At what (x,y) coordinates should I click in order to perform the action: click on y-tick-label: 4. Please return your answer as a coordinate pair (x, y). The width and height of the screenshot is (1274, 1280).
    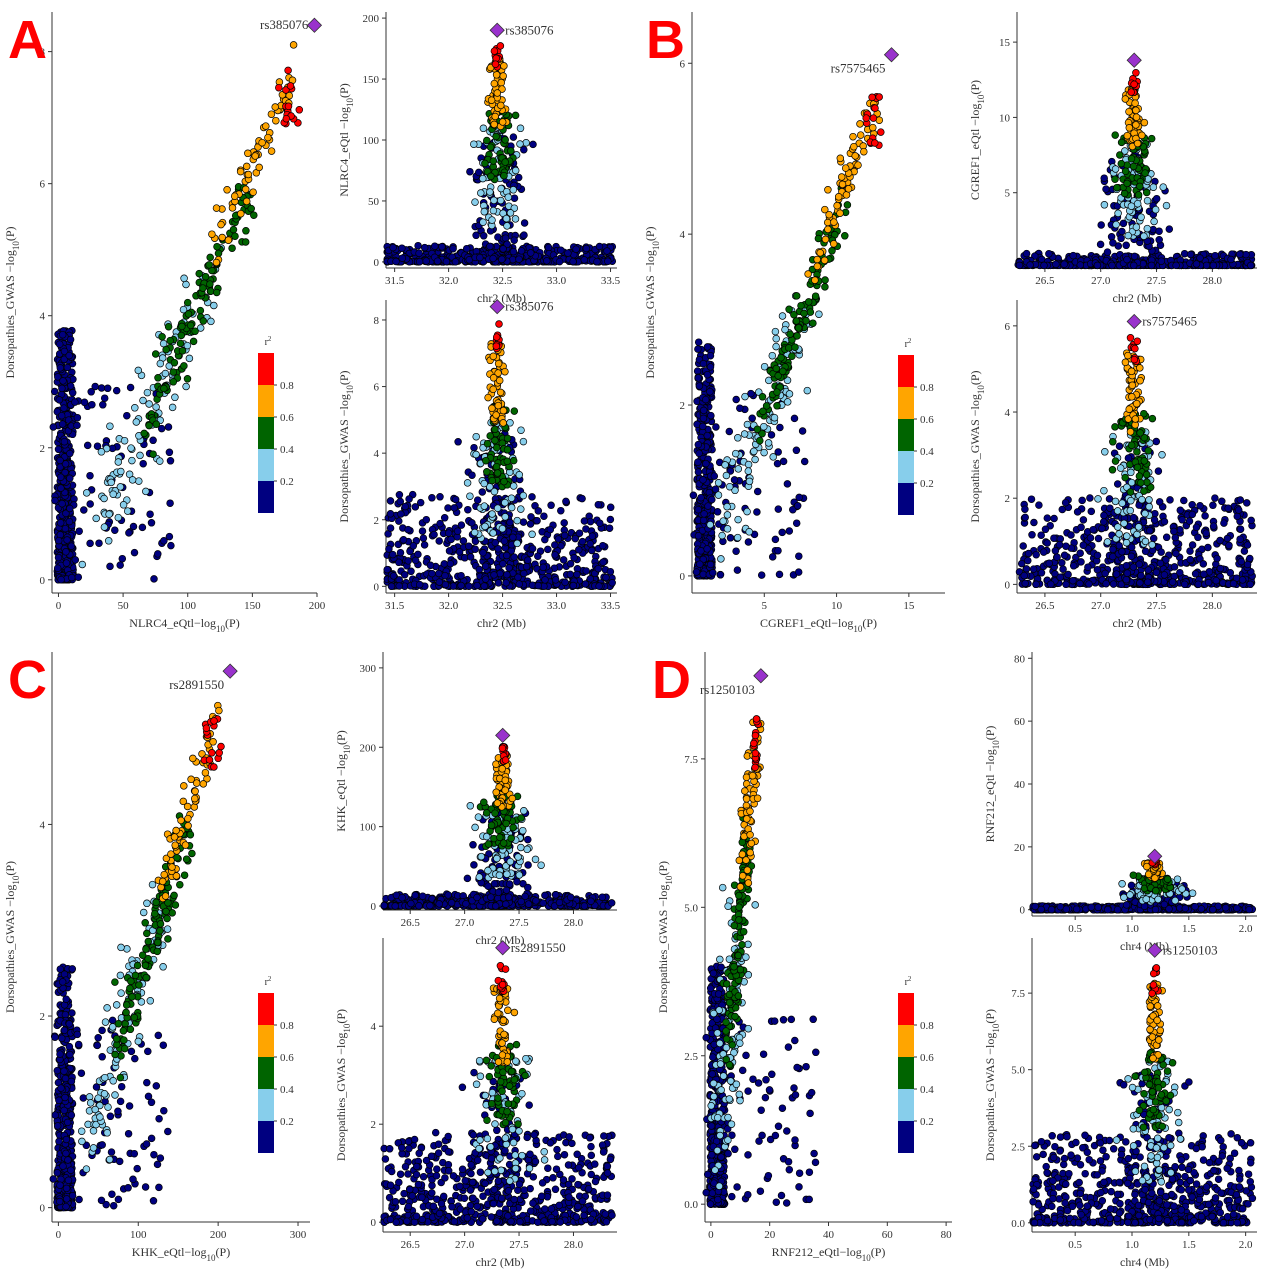
    Looking at the image, I should click on (43, 317).